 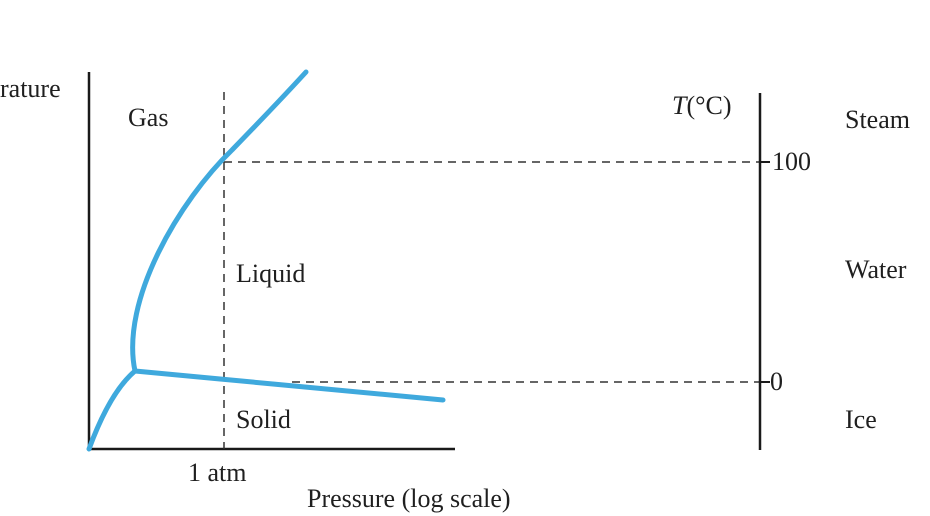 What do you see at coordinates (289, 385) in the screenshot?
I see `melting-curve` at bounding box center [289, 385].